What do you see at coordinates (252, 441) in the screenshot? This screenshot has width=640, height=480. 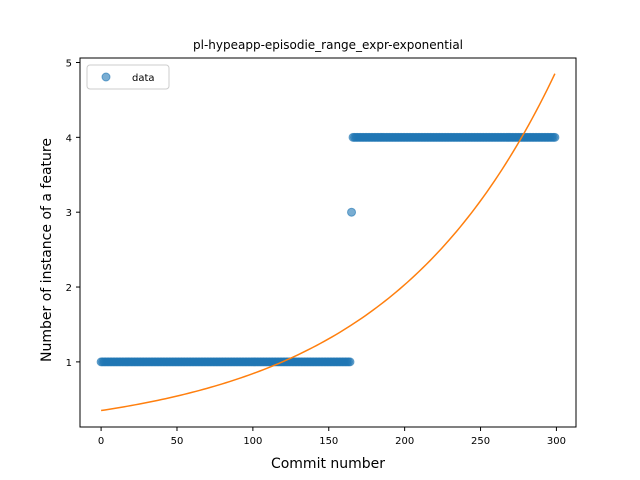 I see `x-tick-label: 100` at bounding box center [252, 441].